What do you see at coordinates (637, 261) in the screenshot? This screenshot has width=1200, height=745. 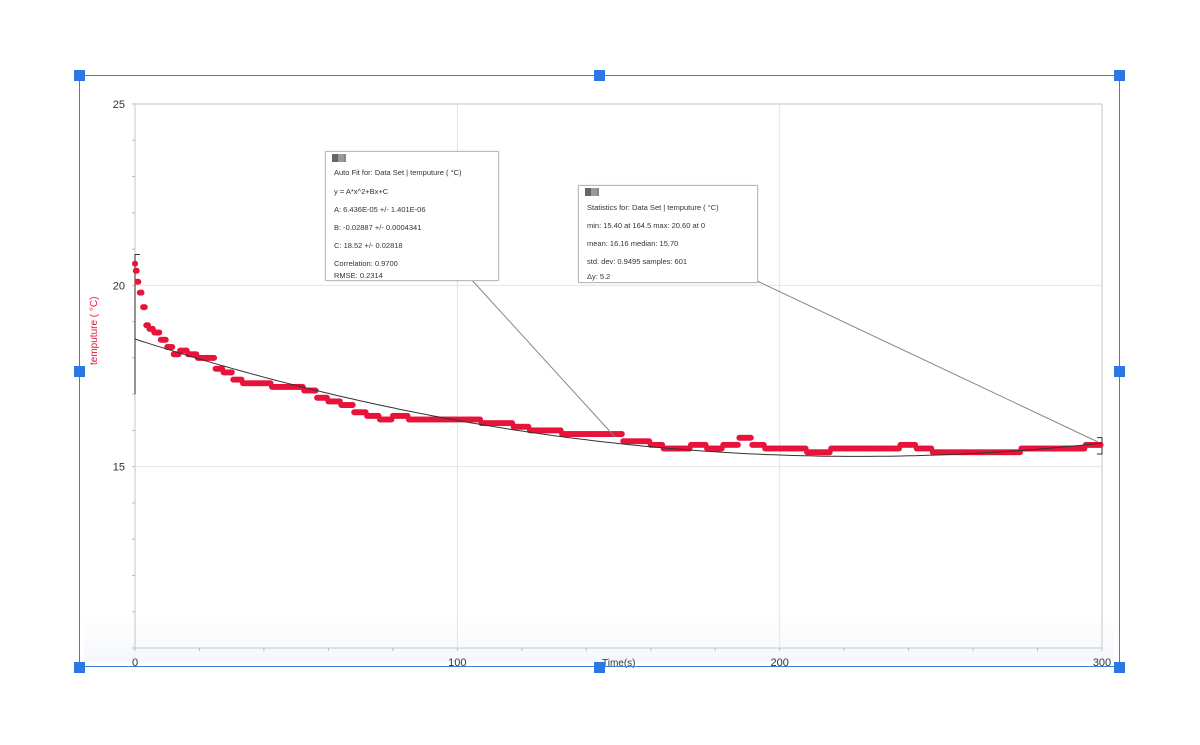 I see `stats-stddev: std. dev: 0.9495 samples: 601` at bounding box center [637, 261].